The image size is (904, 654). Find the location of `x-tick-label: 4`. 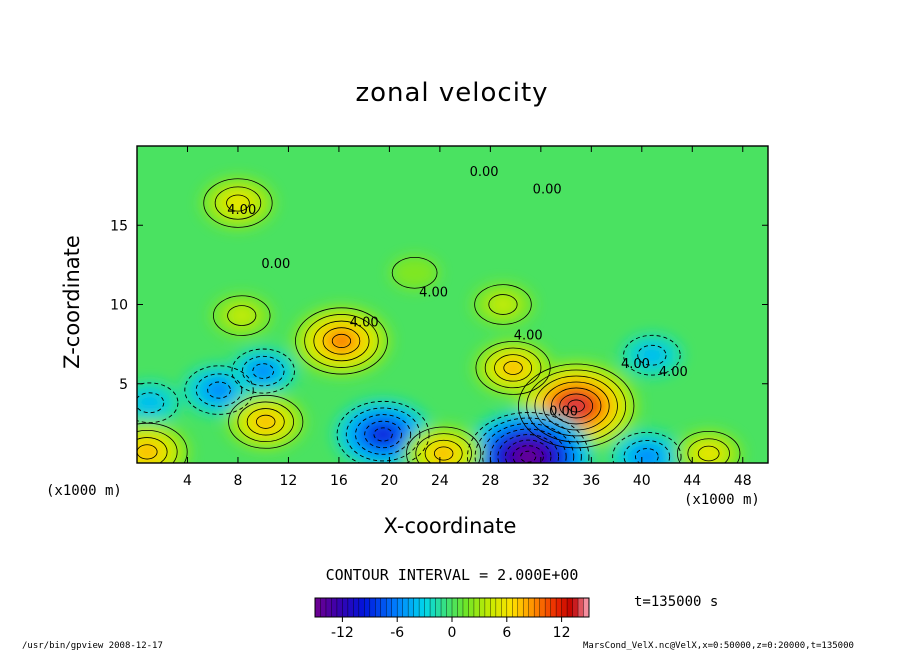

x-tick-label: 4 is located at coordinates (187, 481).